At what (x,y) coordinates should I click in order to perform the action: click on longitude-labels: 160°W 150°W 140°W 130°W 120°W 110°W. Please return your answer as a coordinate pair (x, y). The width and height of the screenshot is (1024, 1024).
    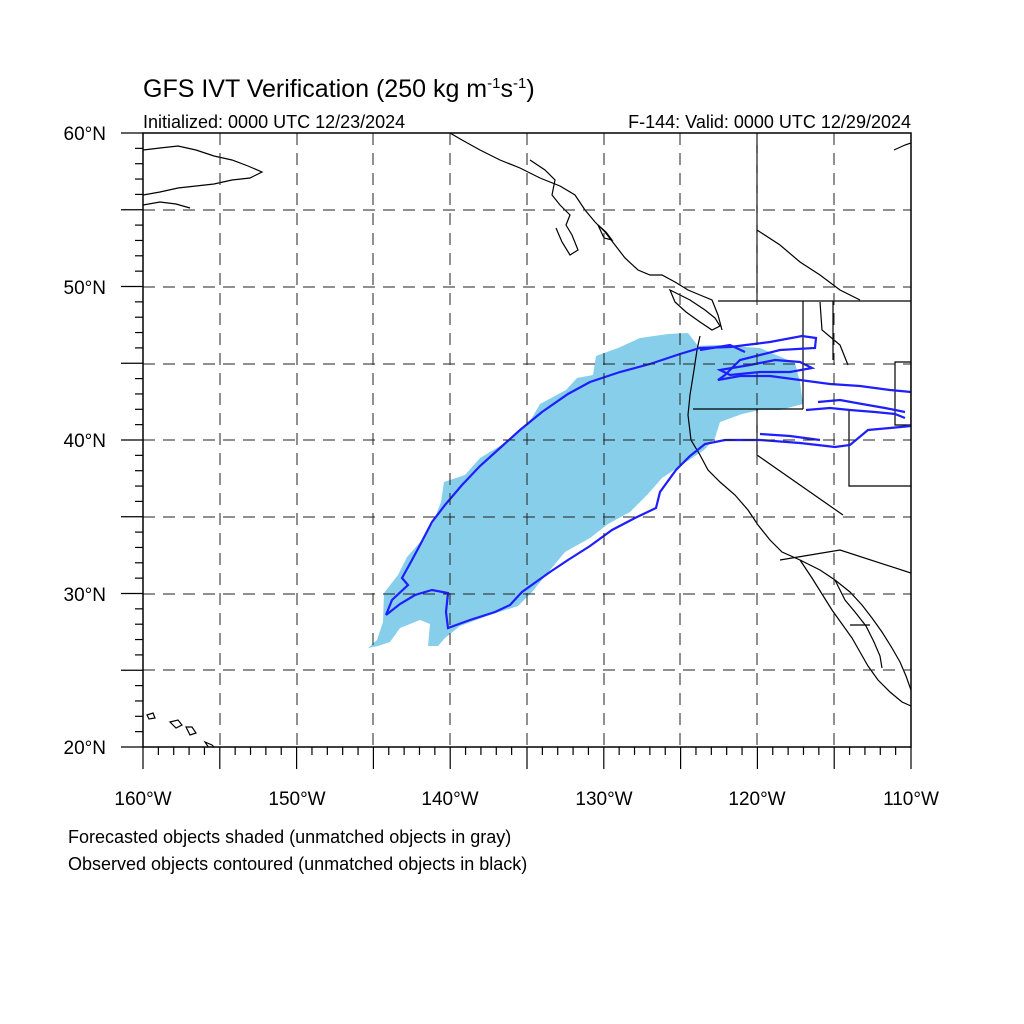
    Looking at the image, I should click on (526, 799).